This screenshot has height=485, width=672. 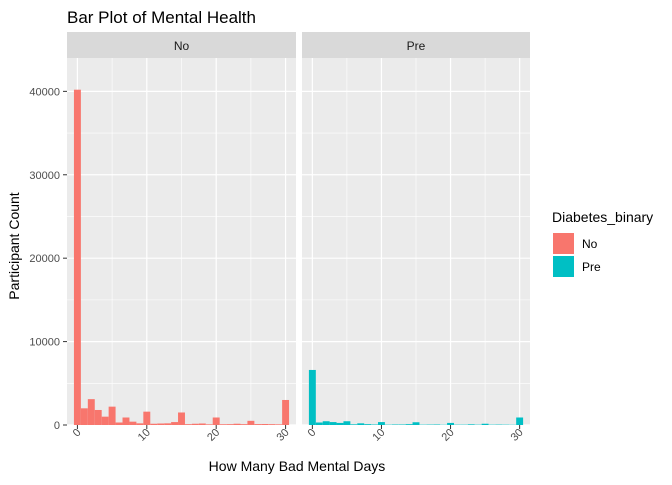 I want to click on legend-label-pre: Pre, so click(x=591, y=267).